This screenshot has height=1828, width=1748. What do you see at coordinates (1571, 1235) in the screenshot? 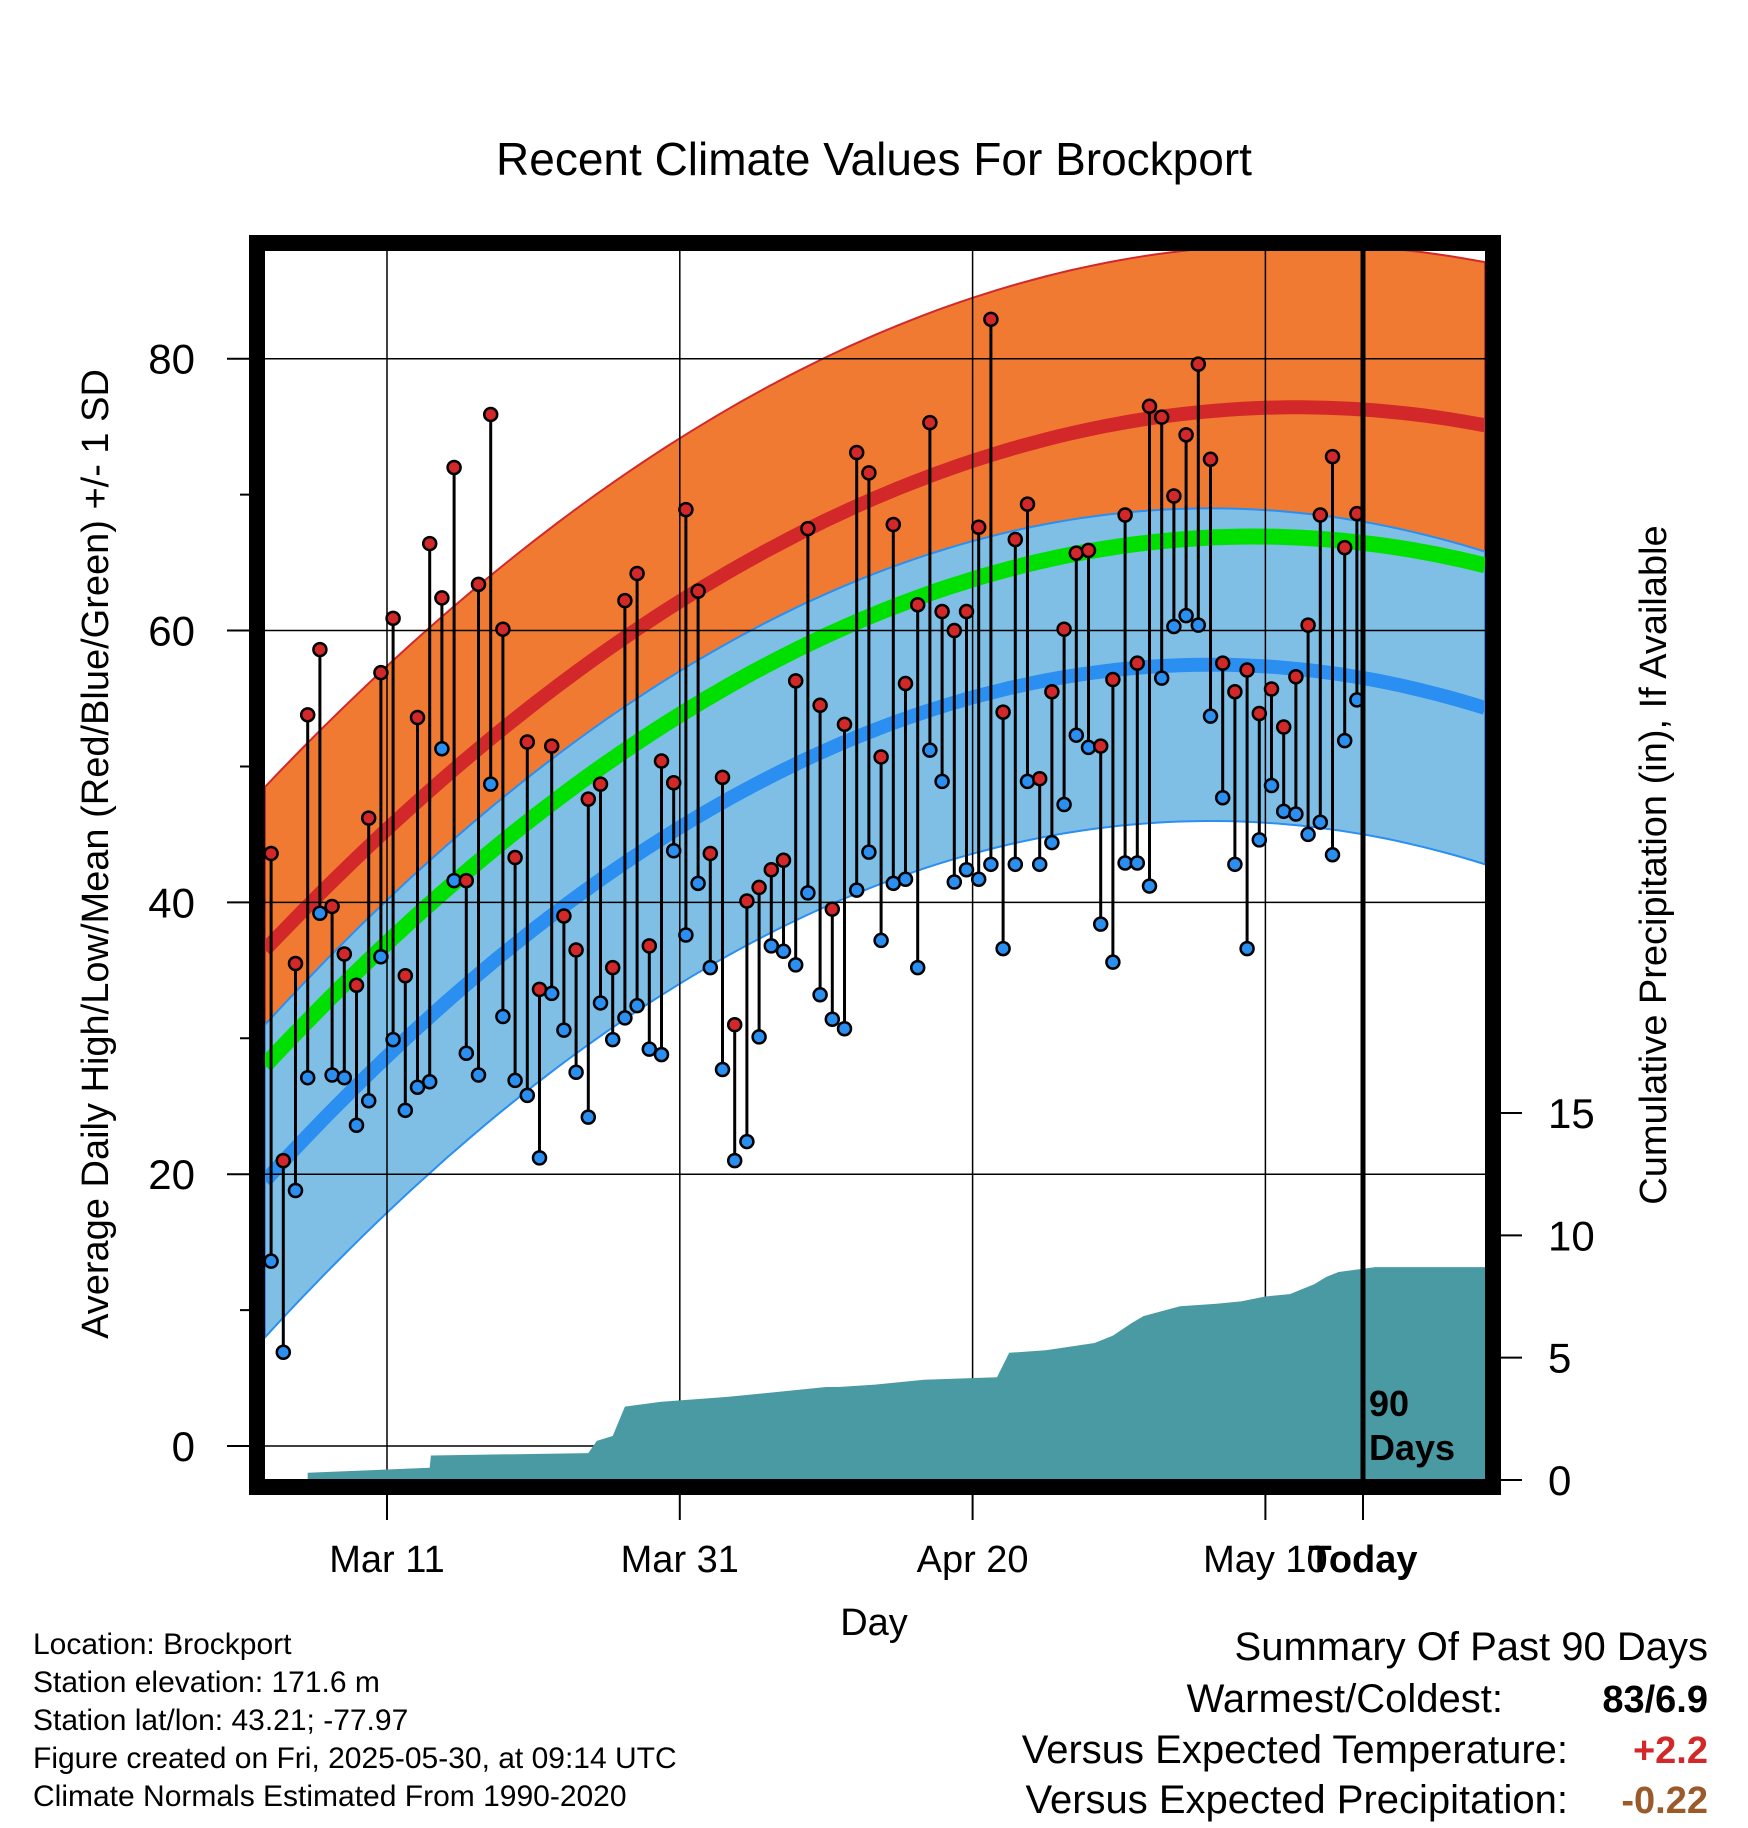
I see `y-tick-label-right: 10` at bounding box center [1571, 1235].